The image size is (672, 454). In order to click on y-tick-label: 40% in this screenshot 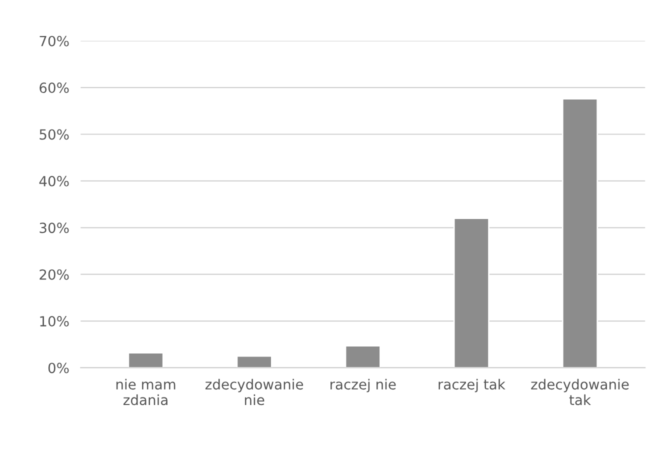, I will do `click(54, 181)`.